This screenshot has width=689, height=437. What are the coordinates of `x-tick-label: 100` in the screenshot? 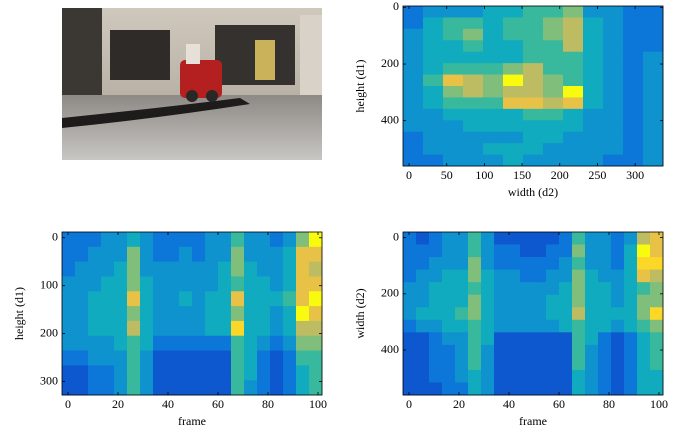 It's located at (484, 175).